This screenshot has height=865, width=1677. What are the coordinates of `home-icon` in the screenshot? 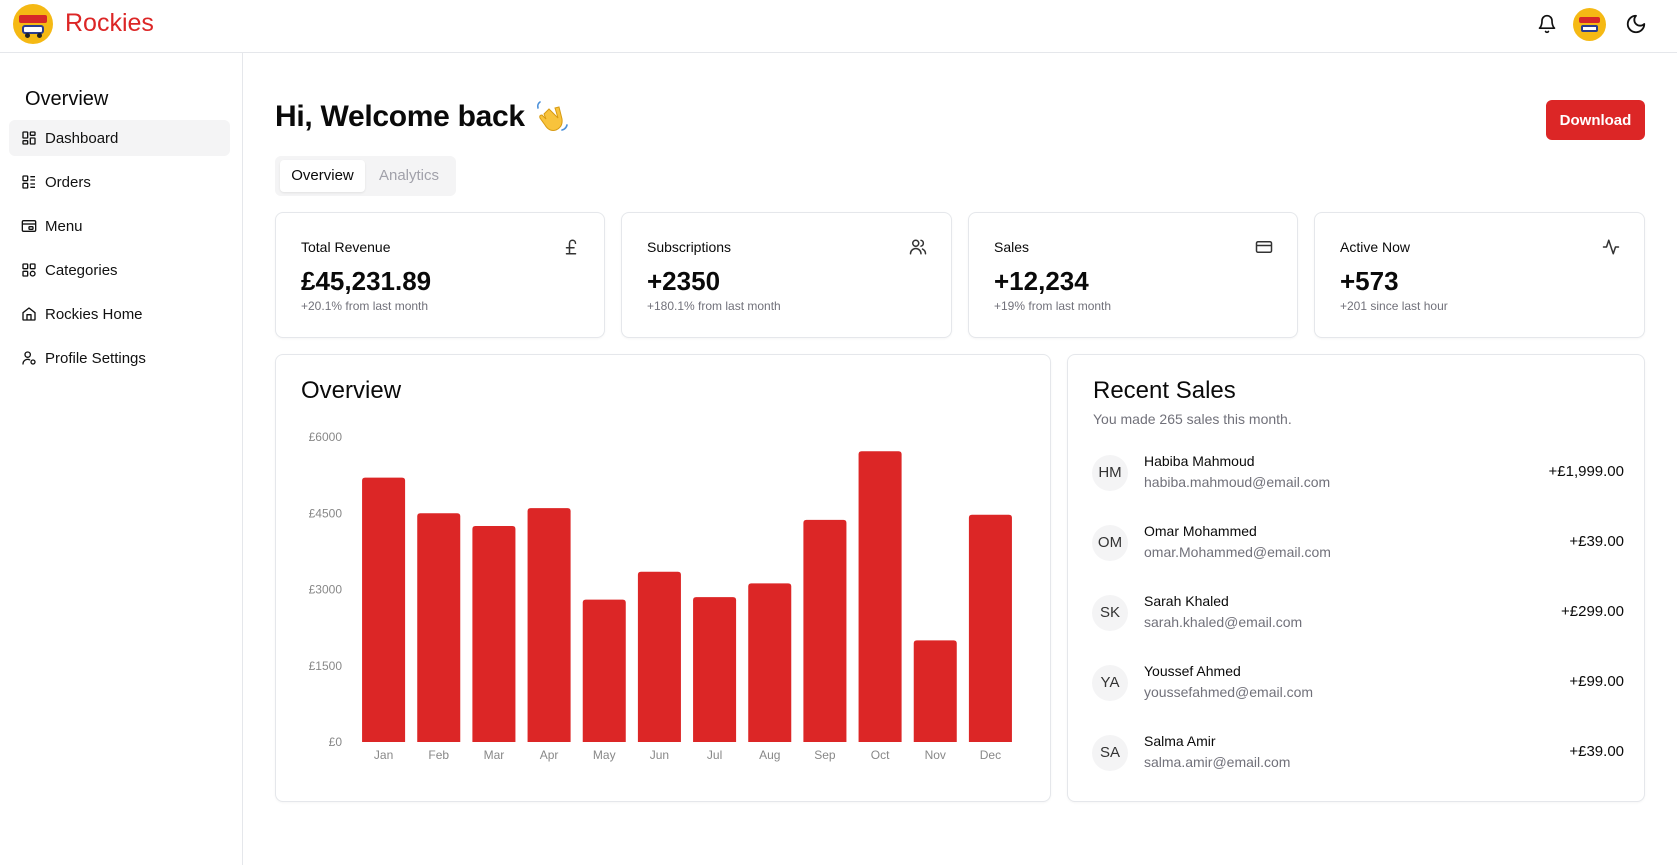 It's located at (29, 314).